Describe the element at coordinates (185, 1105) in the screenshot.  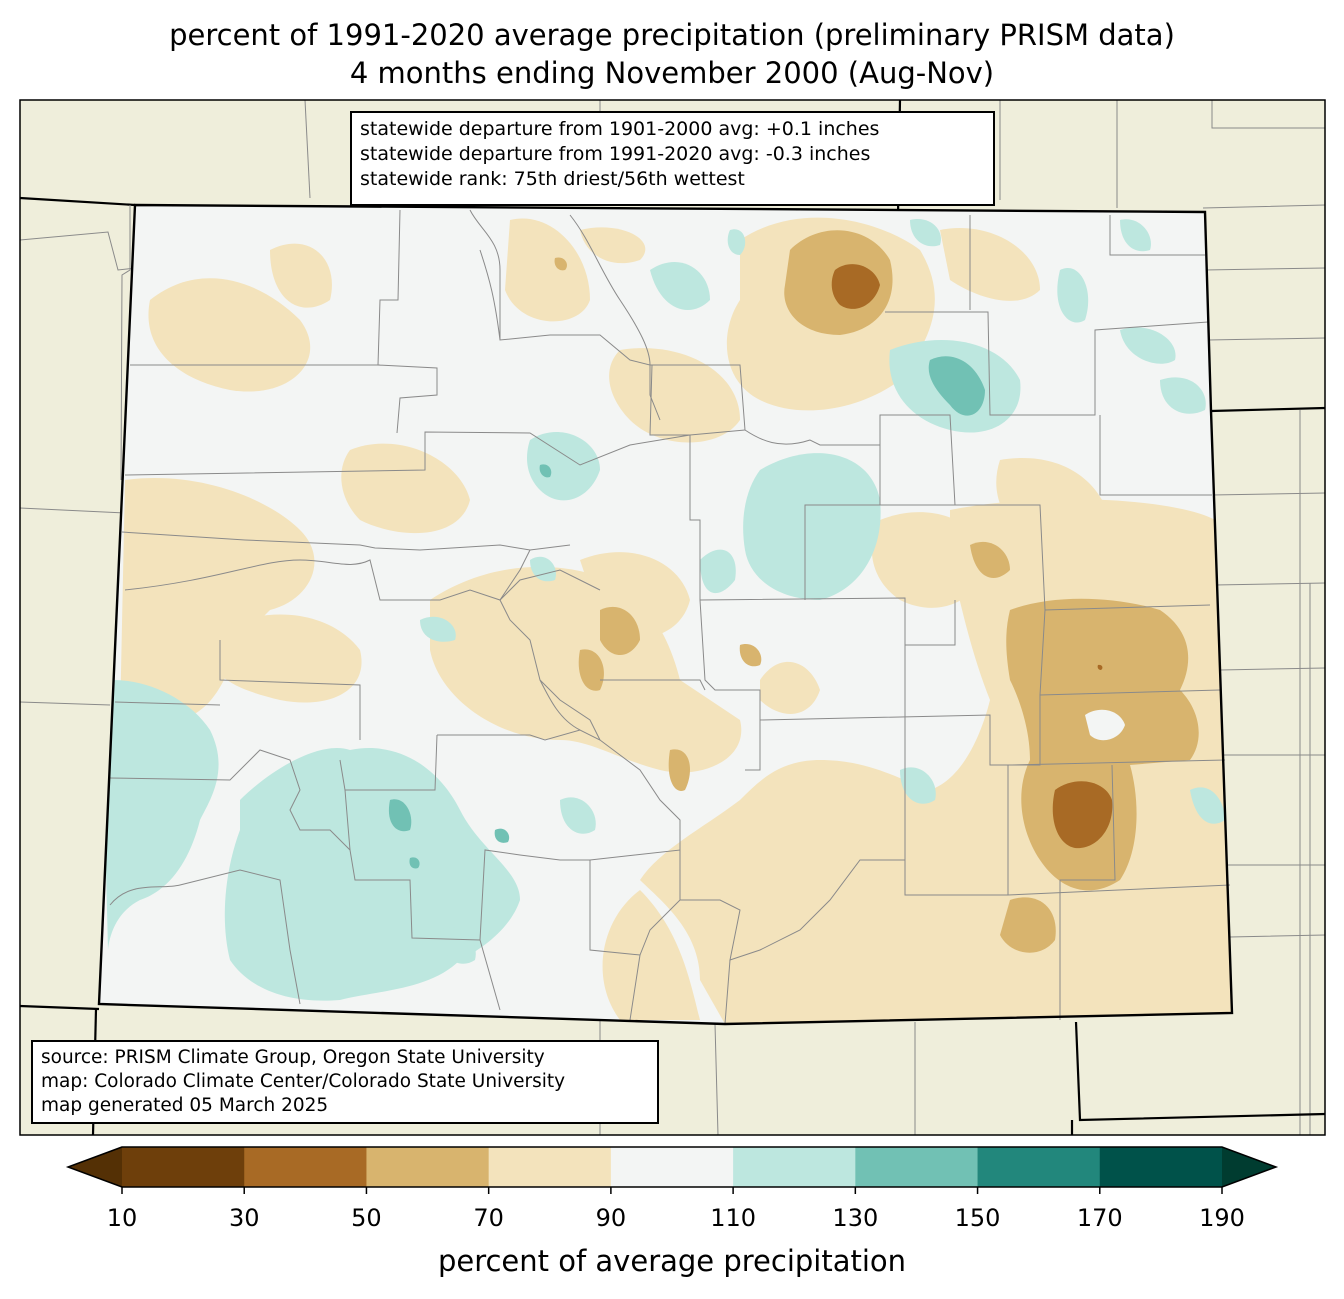
I see `source-line: map generated 05 March 2025` at that location.